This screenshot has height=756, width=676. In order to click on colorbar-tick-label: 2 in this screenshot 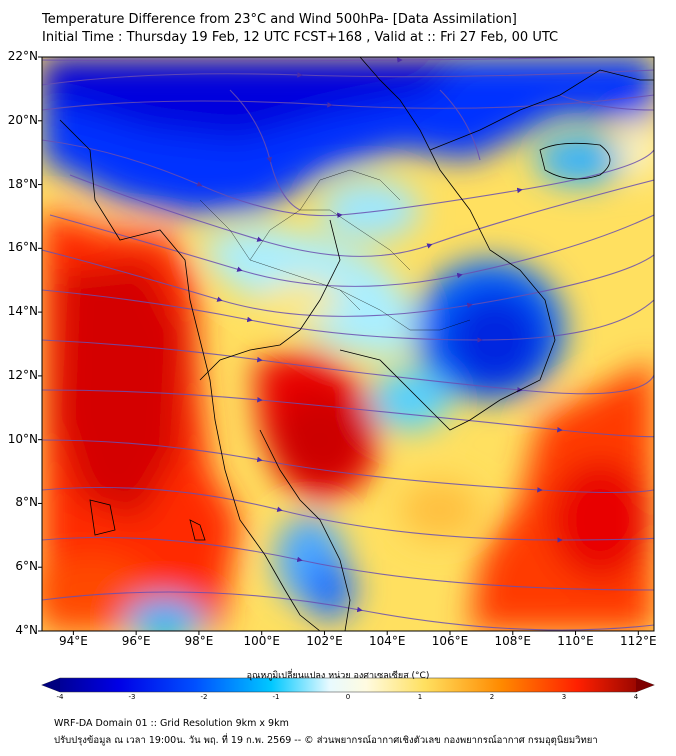, I will do `click(492, 697)`.